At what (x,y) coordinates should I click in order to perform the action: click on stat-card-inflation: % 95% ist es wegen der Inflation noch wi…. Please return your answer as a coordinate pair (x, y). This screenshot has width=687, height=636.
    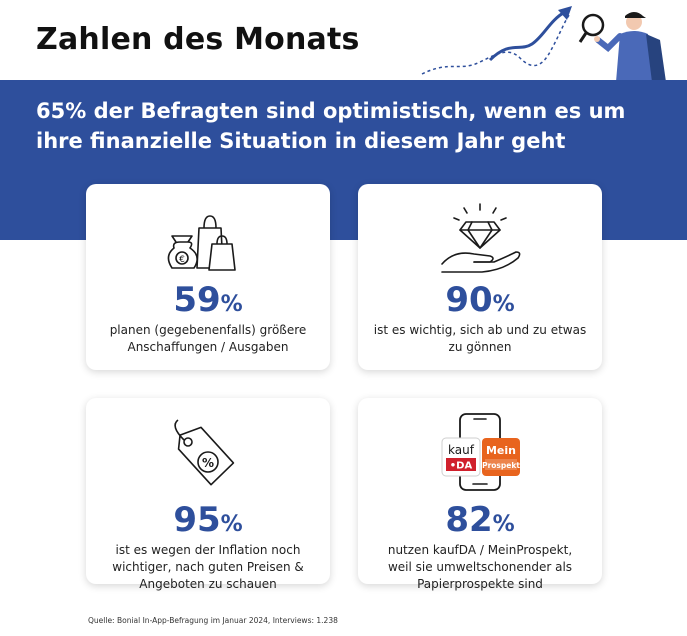
    Looking at the image, I should click on (208, 494).